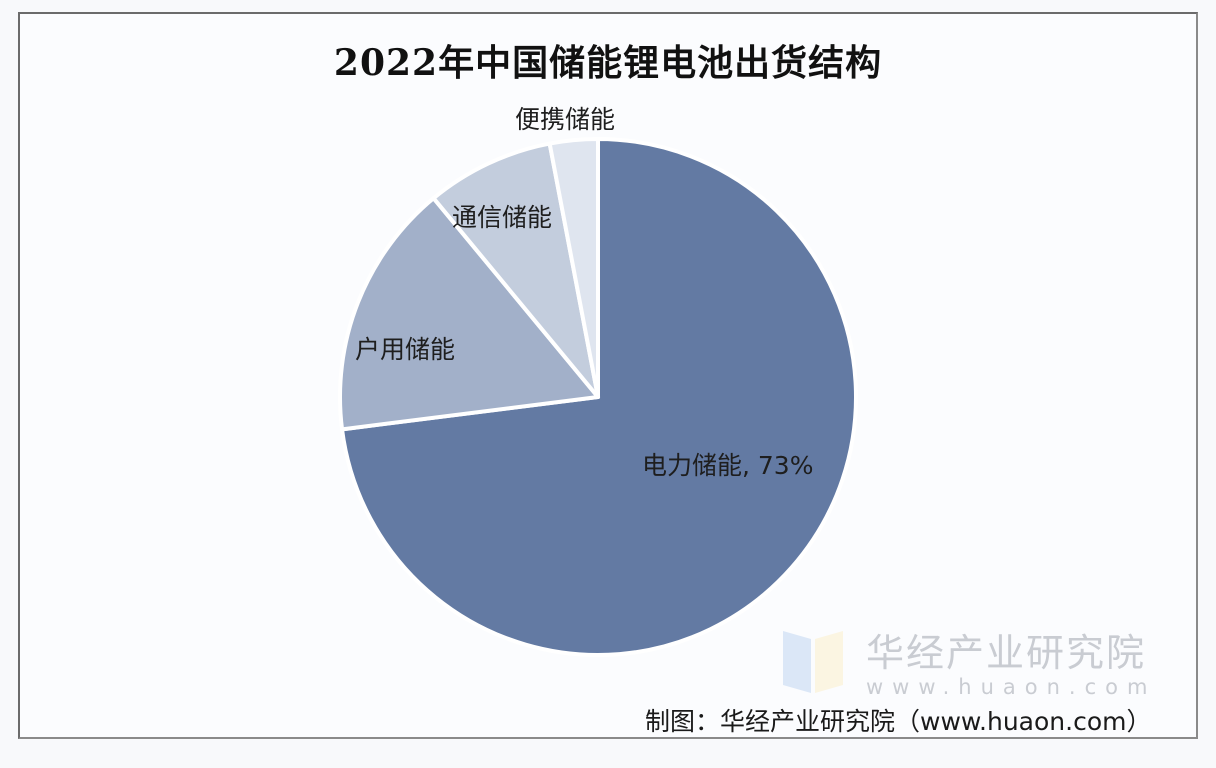  What do you see at coordinates (515, 270) in the screenshot?
I see `slice-telecom-storage` at bounding box center [515, 270].